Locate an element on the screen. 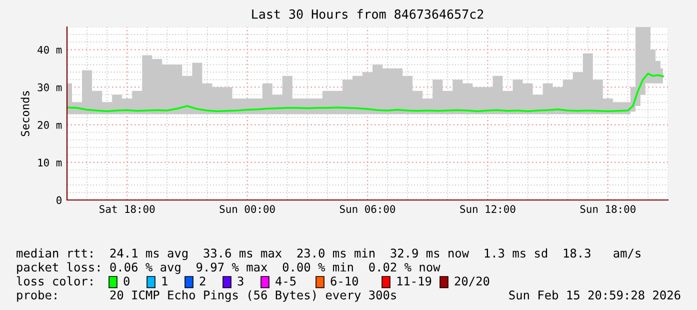  text: 20/20 is located at coordinates (472, 281).